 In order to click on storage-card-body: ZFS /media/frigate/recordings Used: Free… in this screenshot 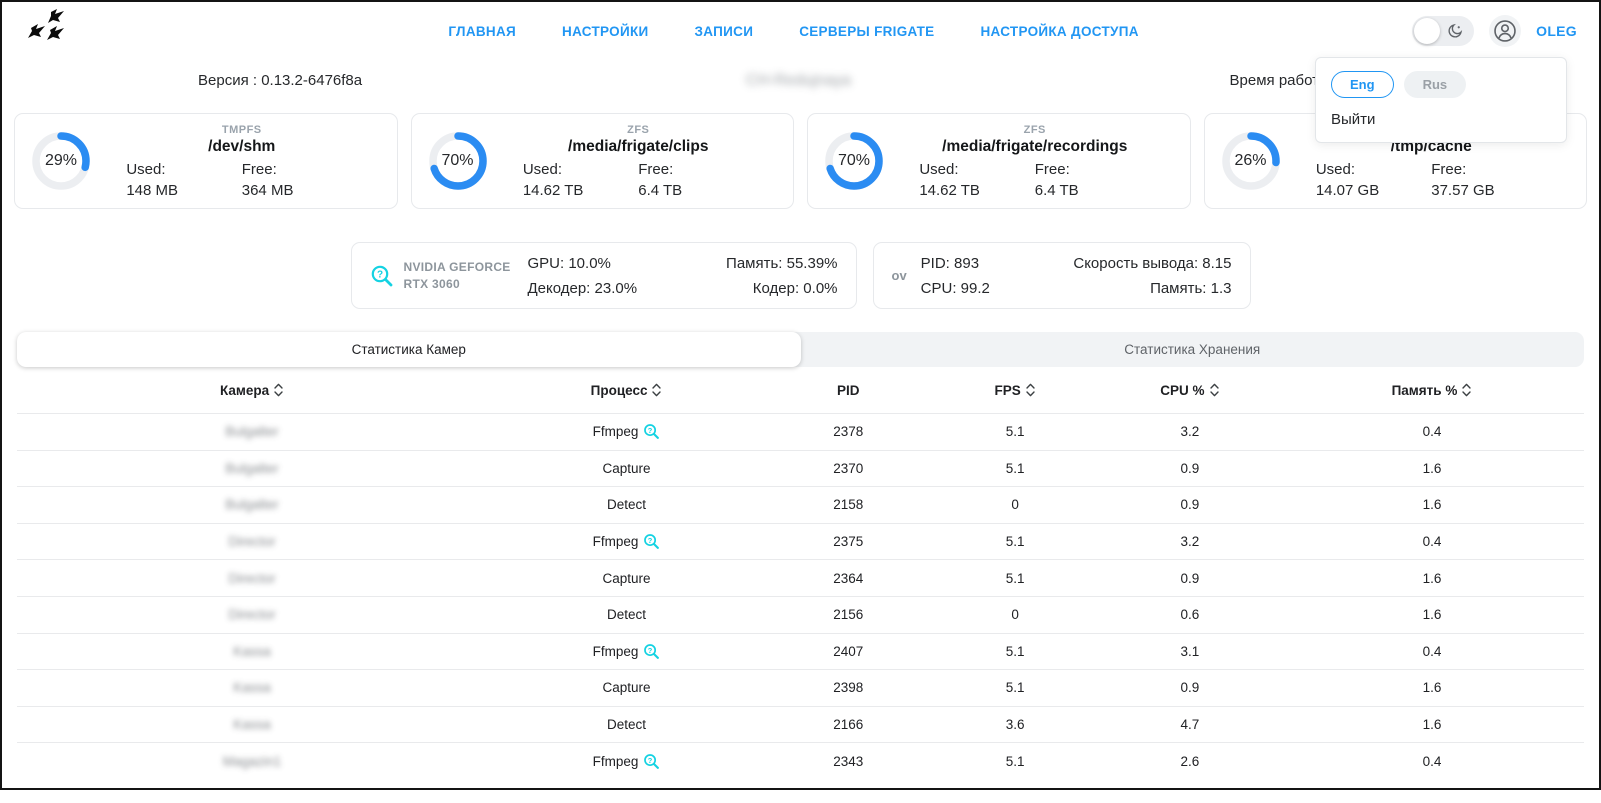, I will do `click(1035, 161)`.